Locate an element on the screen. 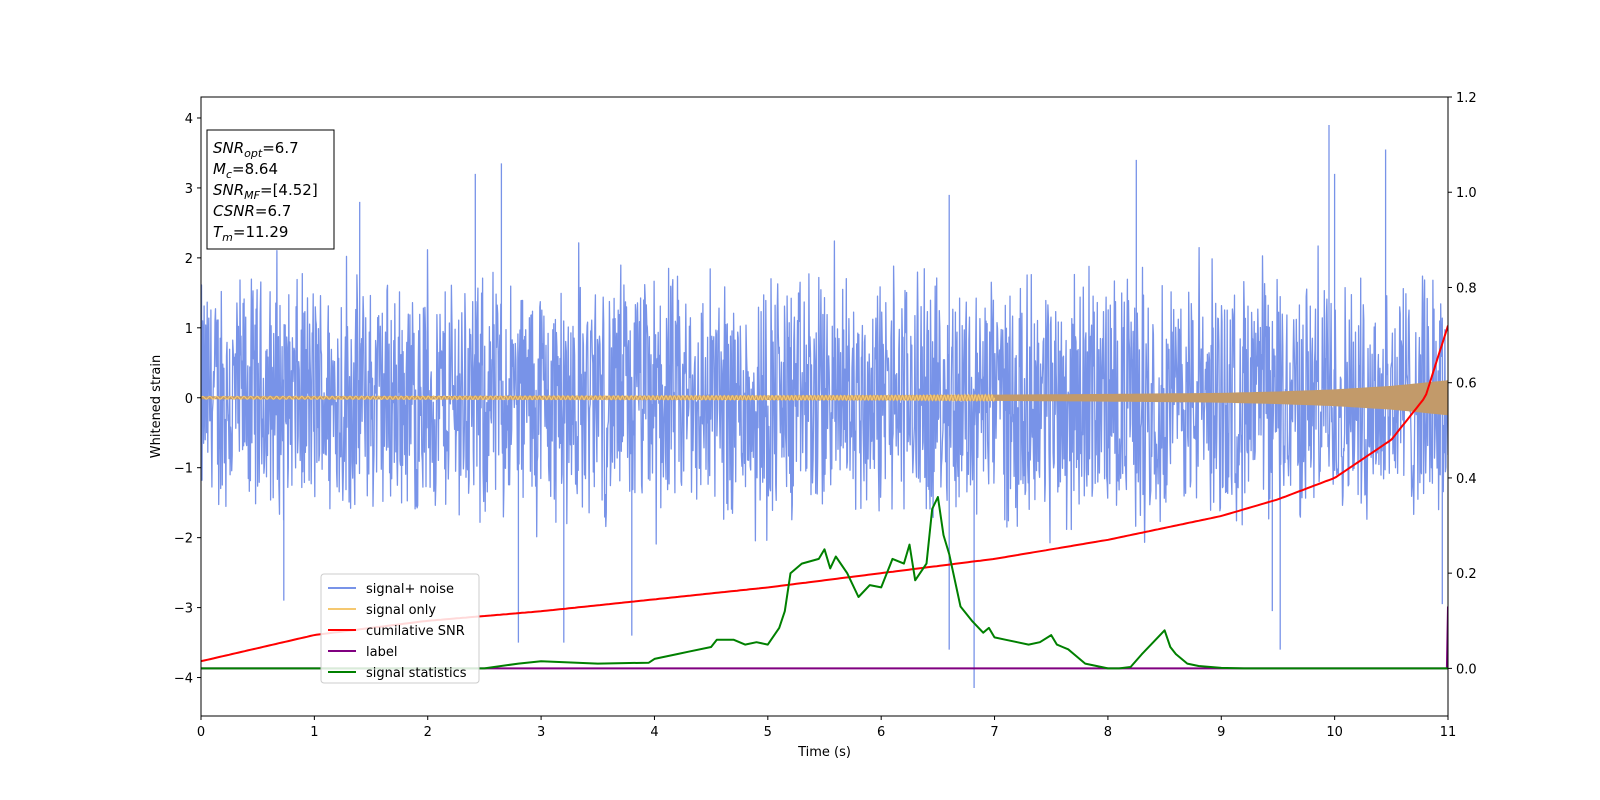 The width and height of the screenshot is (1600, 800). y-axis-right: 1.2 1.0 0.8 0.6 0.4 0.2 0.0 is located at coordinates (1462, 384).